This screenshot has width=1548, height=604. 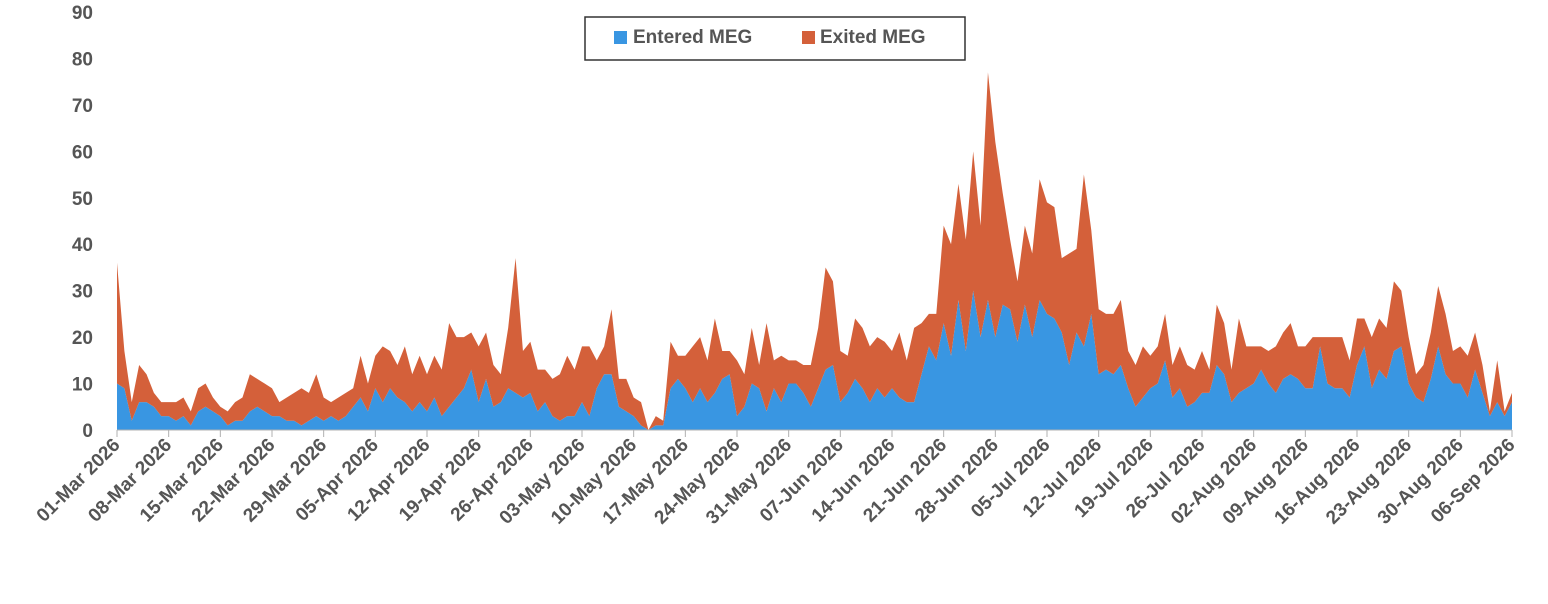 What do you see at coordinates (808, 37) in the screenshot?
I see `legend-swatch-exited` at bounding box center [808, 37].